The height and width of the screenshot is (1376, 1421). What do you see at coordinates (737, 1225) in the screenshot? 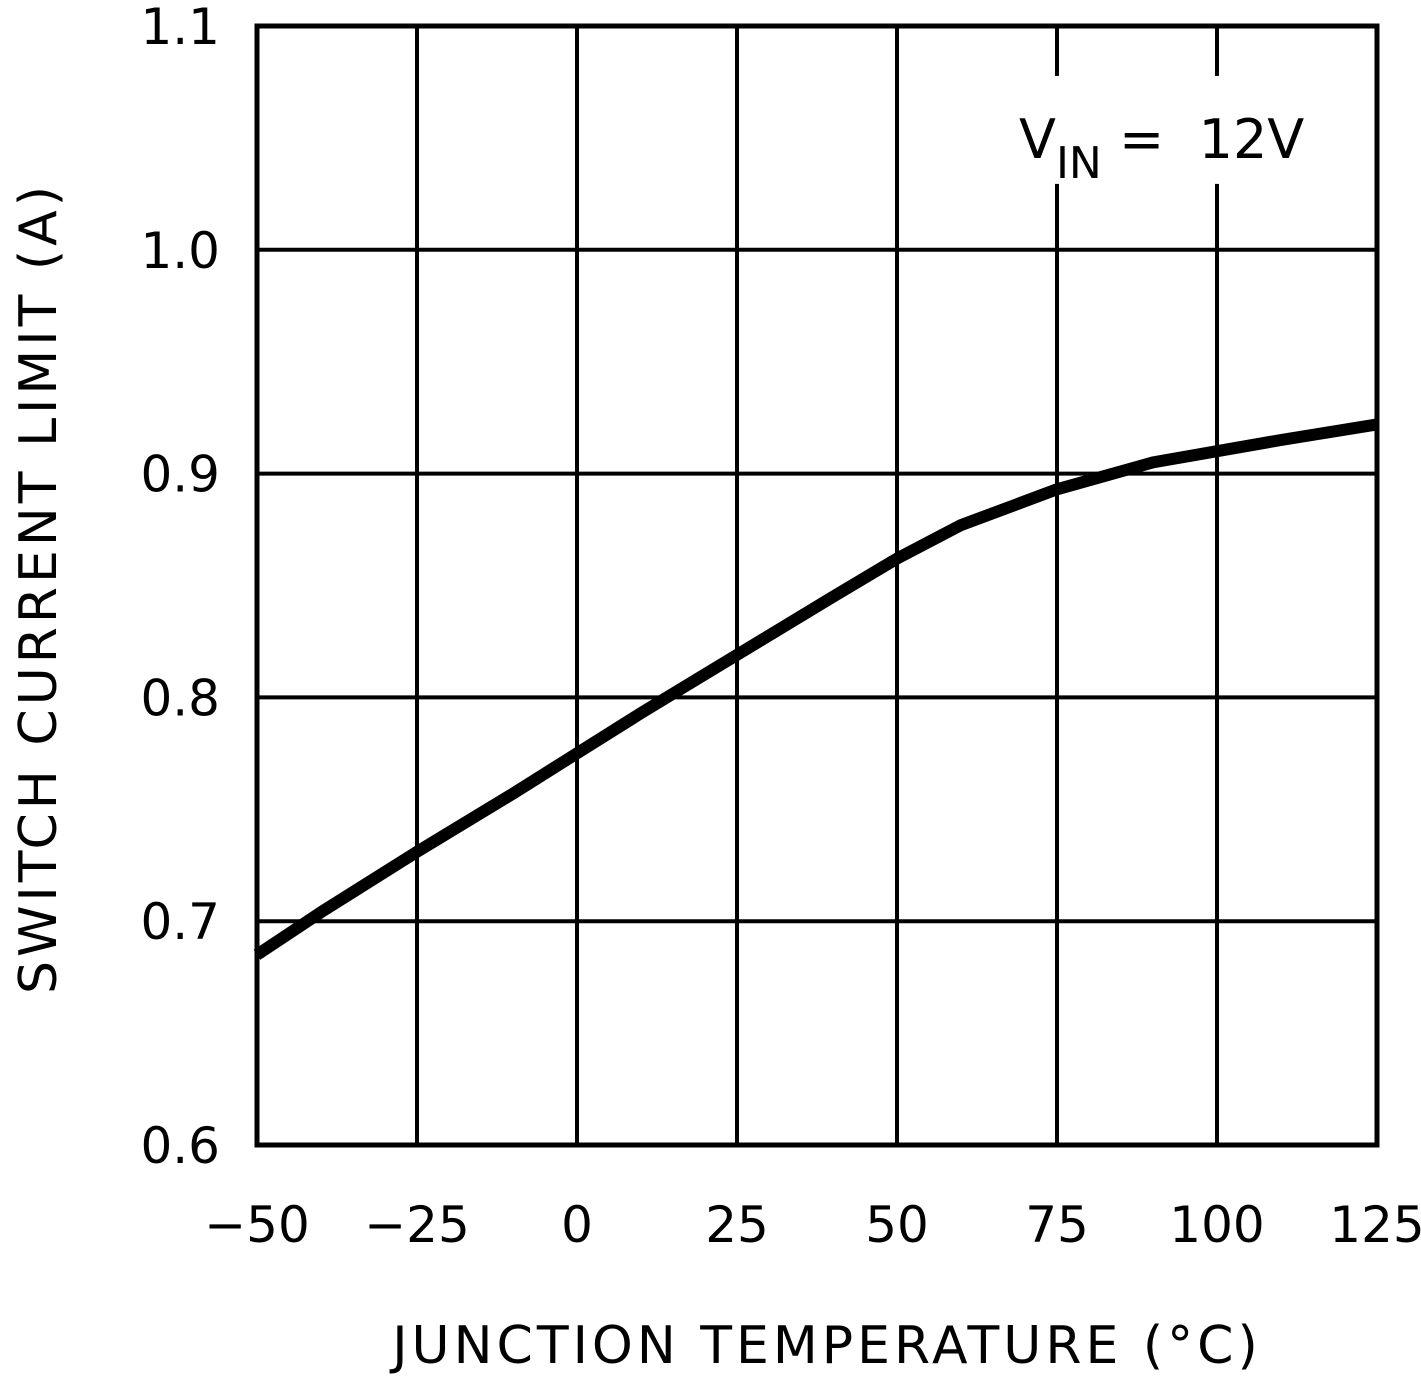
I see `x-tick-label: 25` at bounding box center [737, 1225].